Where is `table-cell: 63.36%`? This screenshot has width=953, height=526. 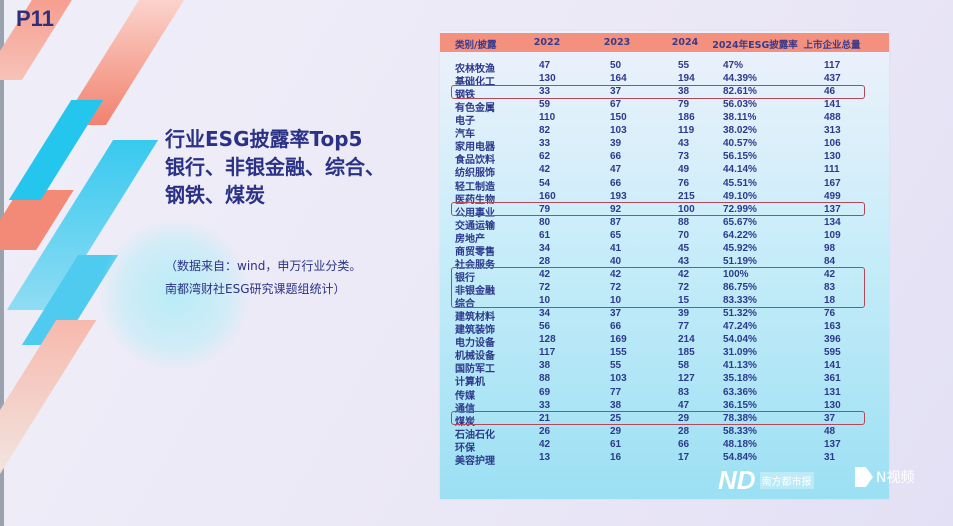 table-cell: 63.36% is located at coordinates (740, 392).